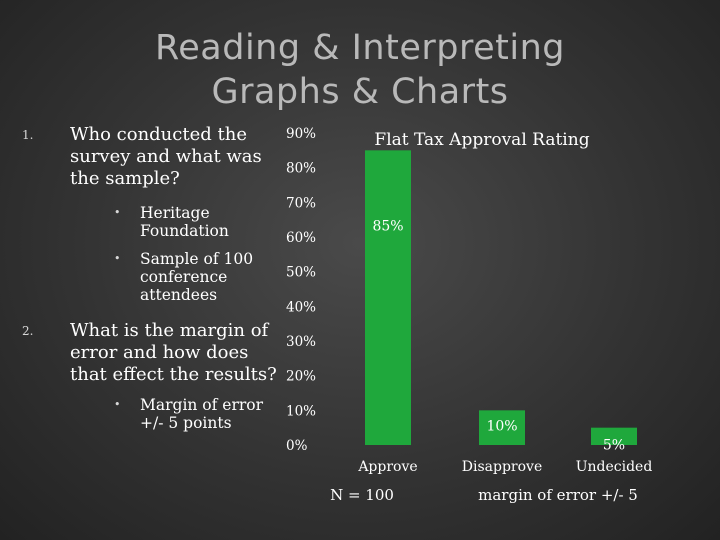  What do you see at coordinates (388, 298) in the screenshot?
I see `bar-approve` at bounding box center [388, 298].